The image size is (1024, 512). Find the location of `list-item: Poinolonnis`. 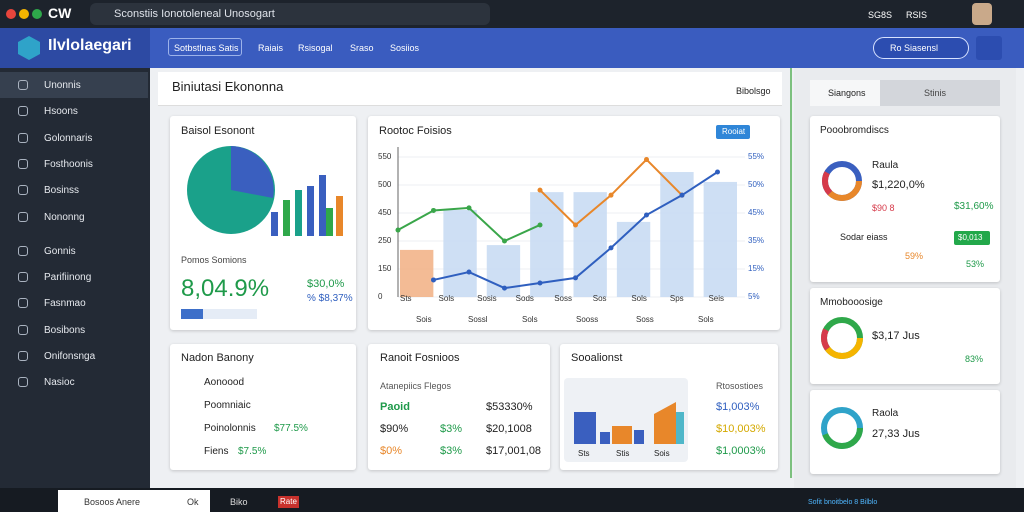

list-item: Poinolonnis is located at coordinates (230, 428).